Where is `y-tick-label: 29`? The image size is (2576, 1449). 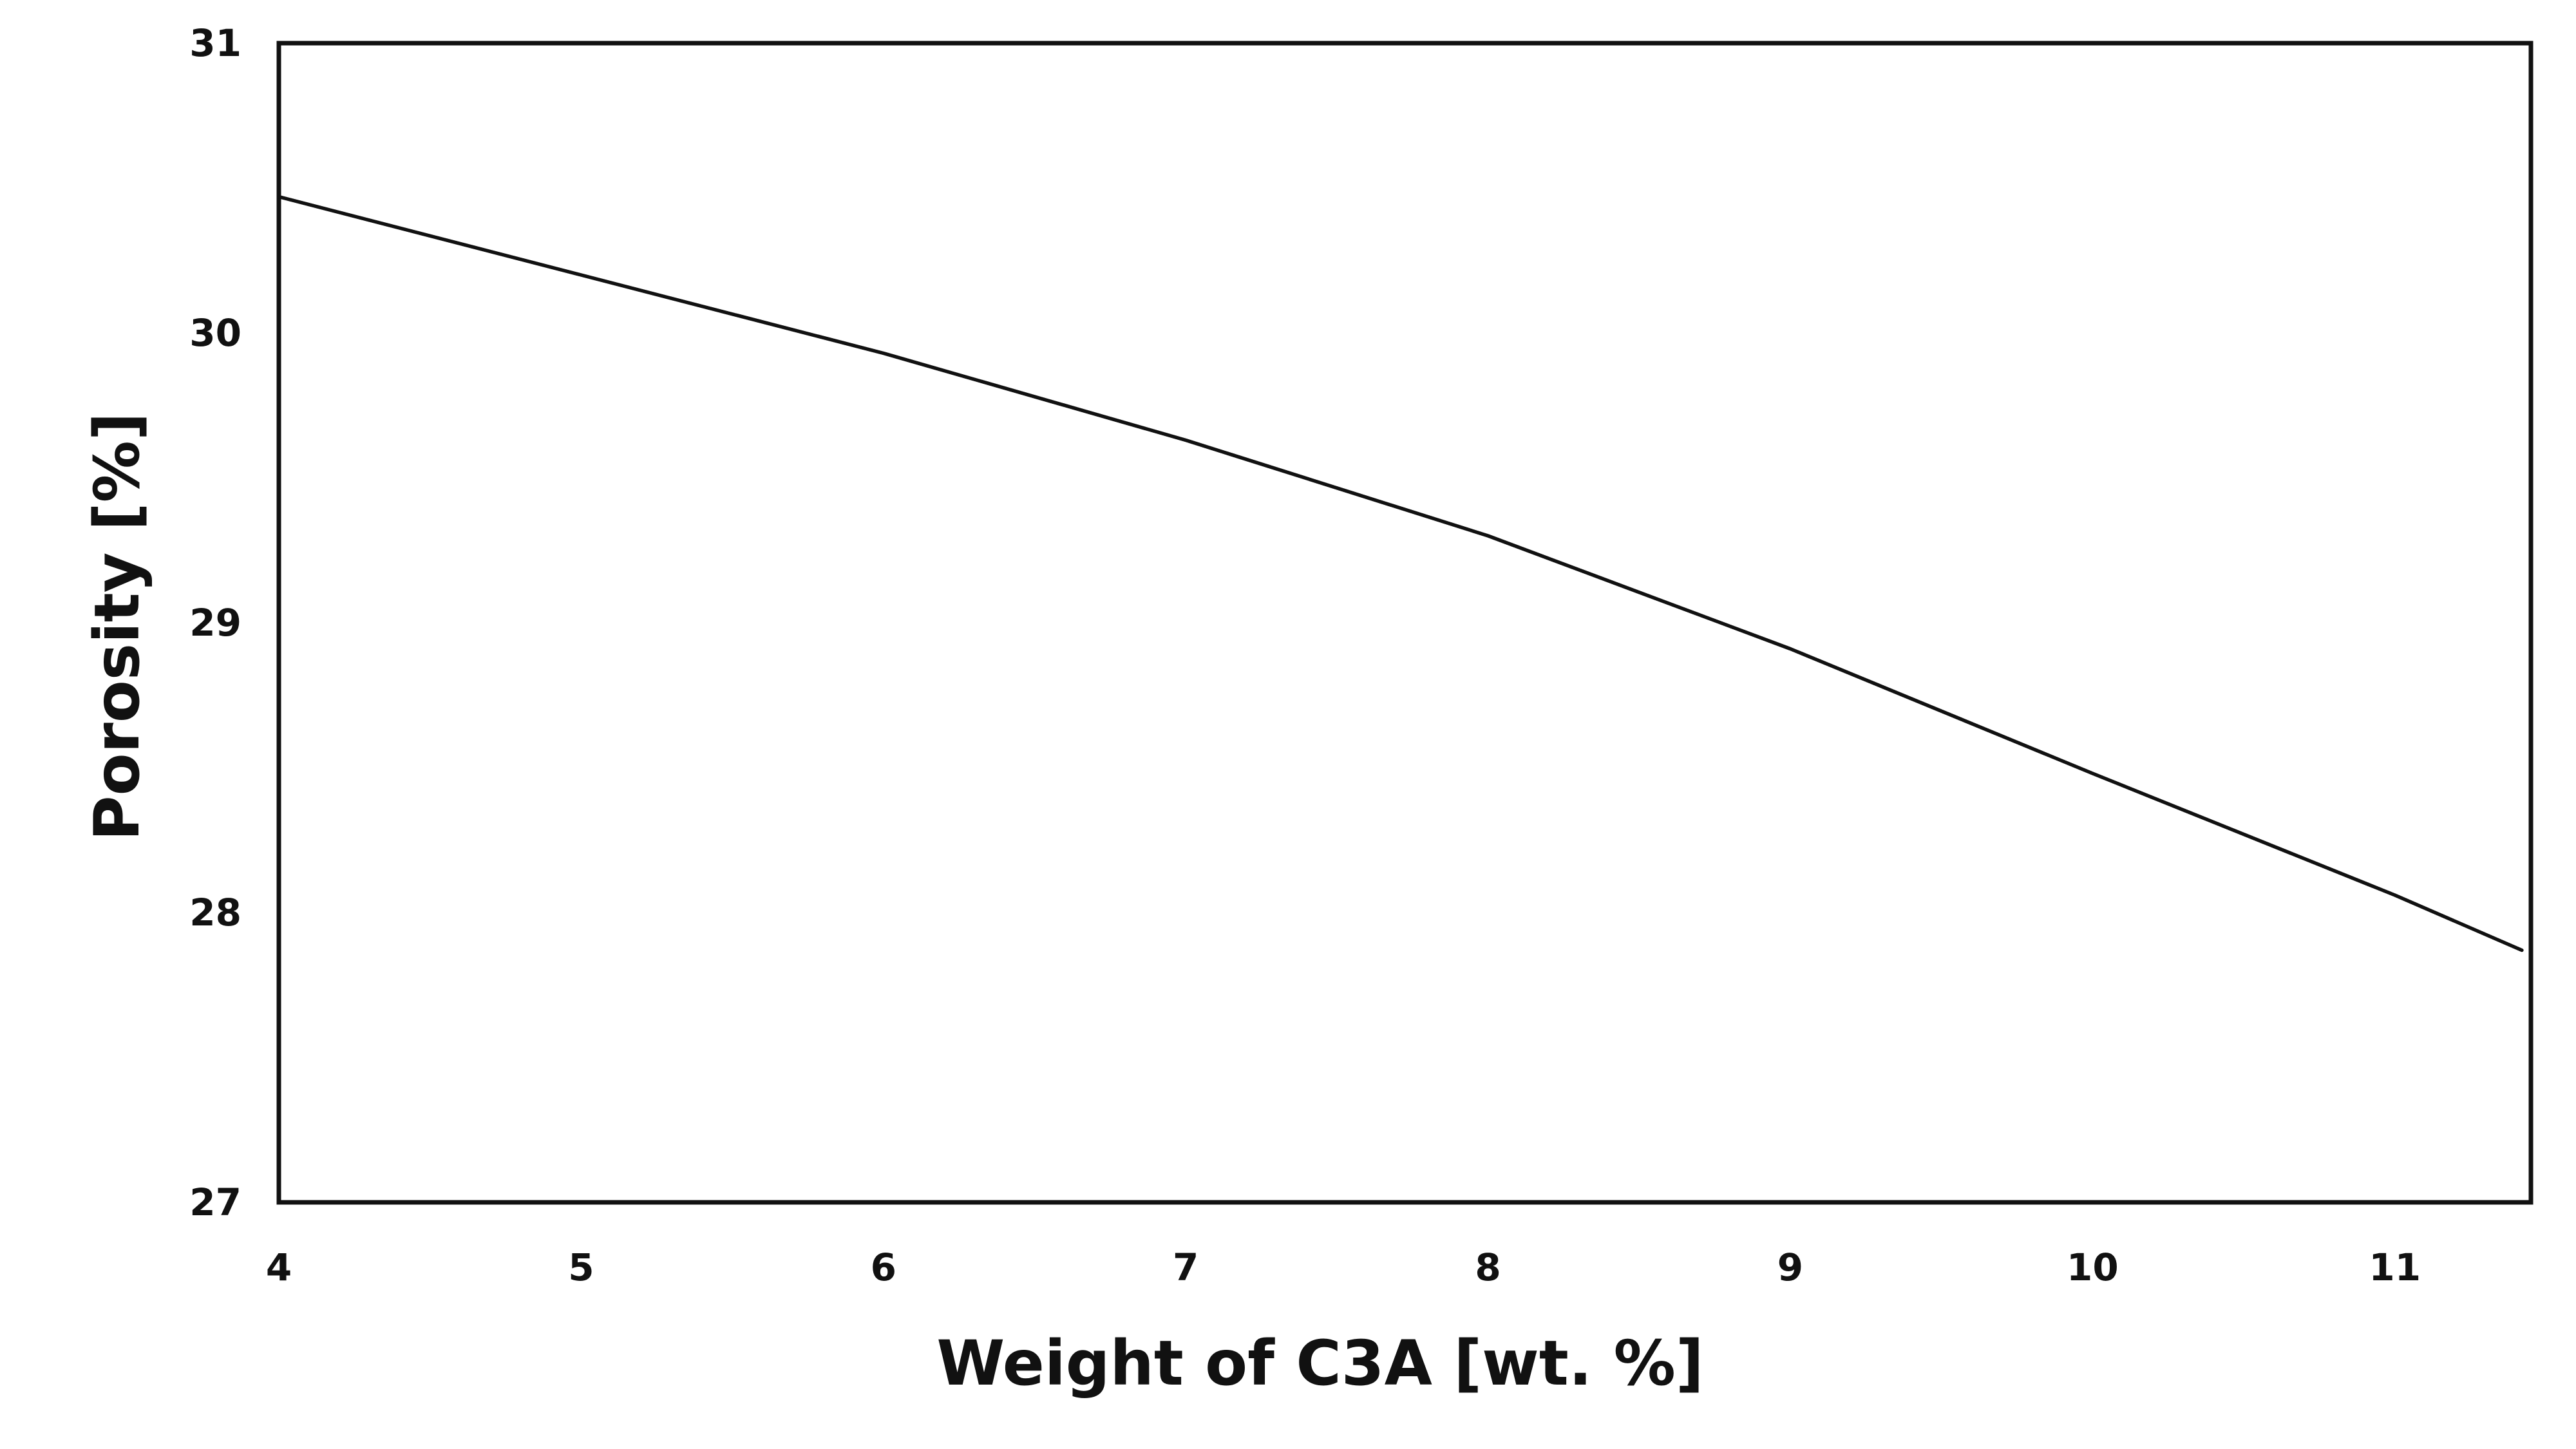
y-tick-label: 29 is located at coordinates (215, 623).